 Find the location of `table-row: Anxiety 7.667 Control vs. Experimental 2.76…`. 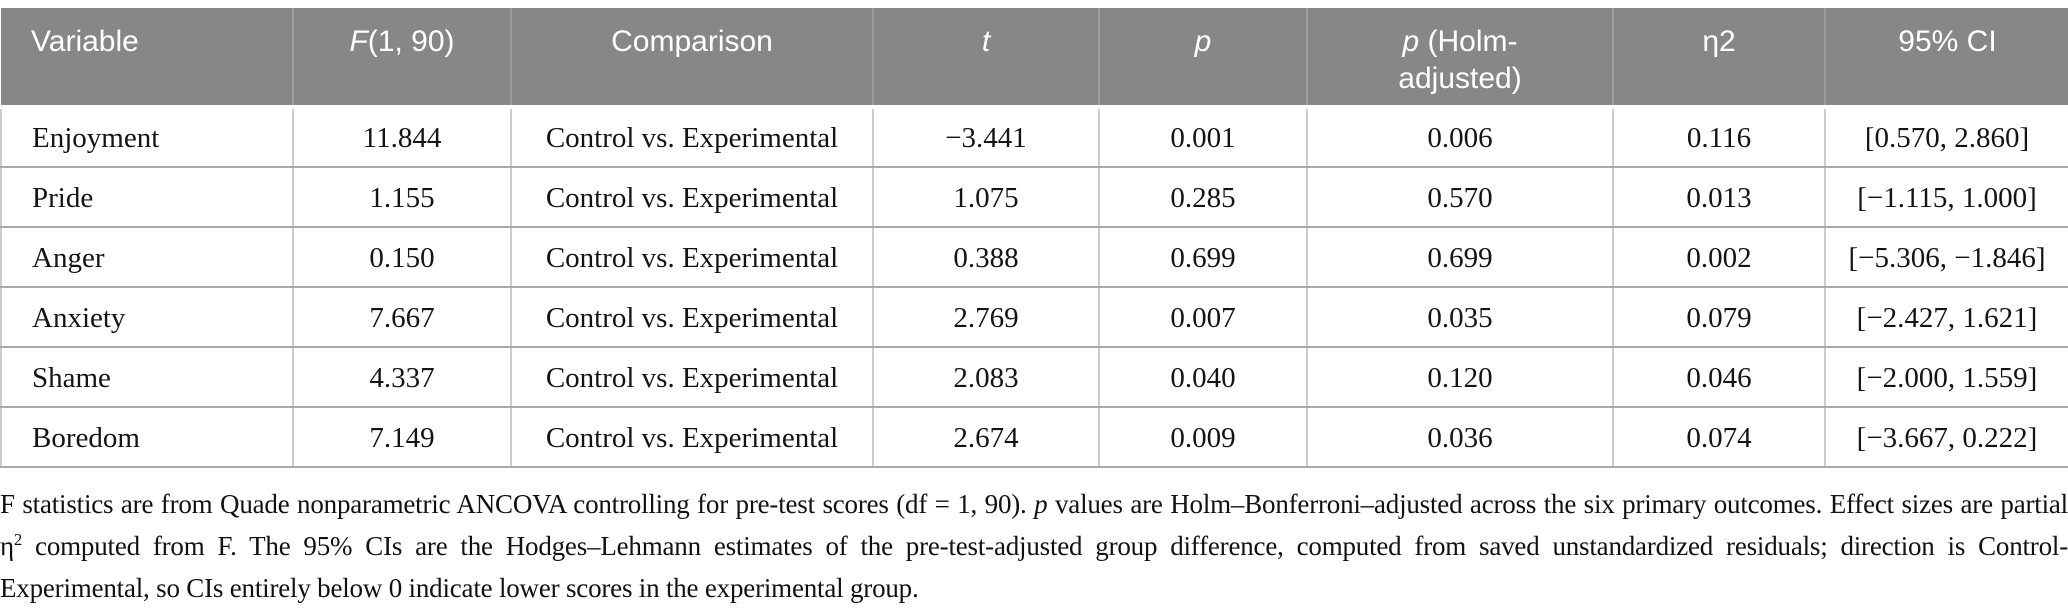

table-row: Anxiety 7.667 Control vs. Experimental 2.76… is located at coordinates (1034, 317).